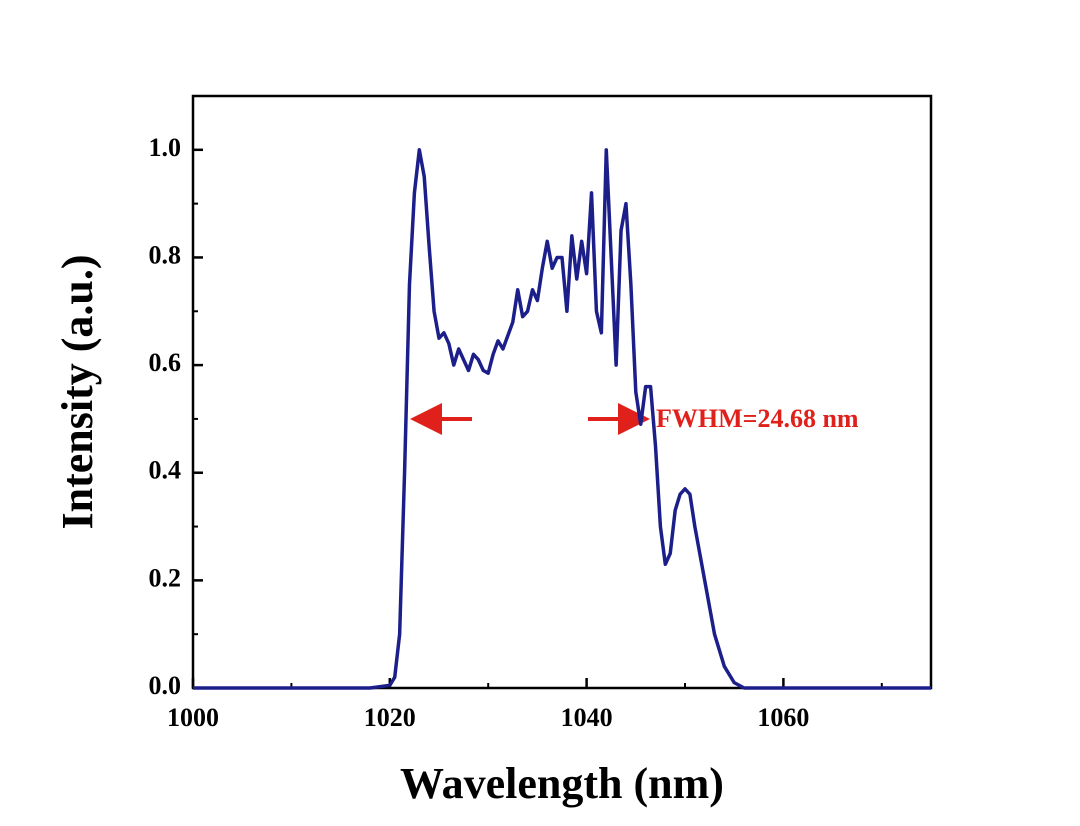 Image resolution: width=1080 pixels, height=826 pixels. I want to click on x-tick-label: 1060, so click(783, 717).